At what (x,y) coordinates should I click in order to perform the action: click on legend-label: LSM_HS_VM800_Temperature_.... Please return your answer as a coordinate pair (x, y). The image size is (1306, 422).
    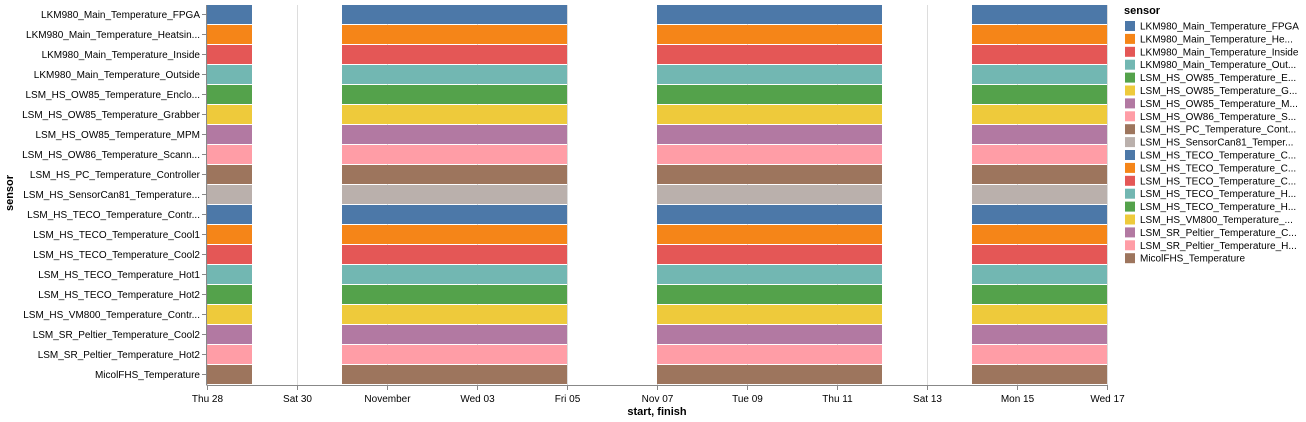
    Looking at the image, I should click on (1216, 220).